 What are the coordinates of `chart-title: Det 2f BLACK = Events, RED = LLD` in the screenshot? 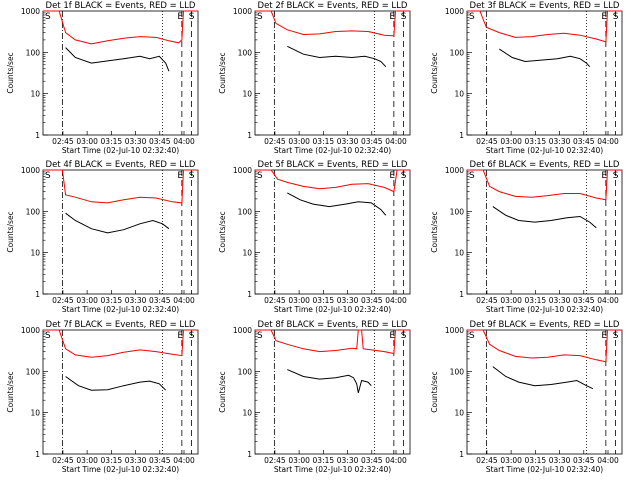 It's located at (333, 6).